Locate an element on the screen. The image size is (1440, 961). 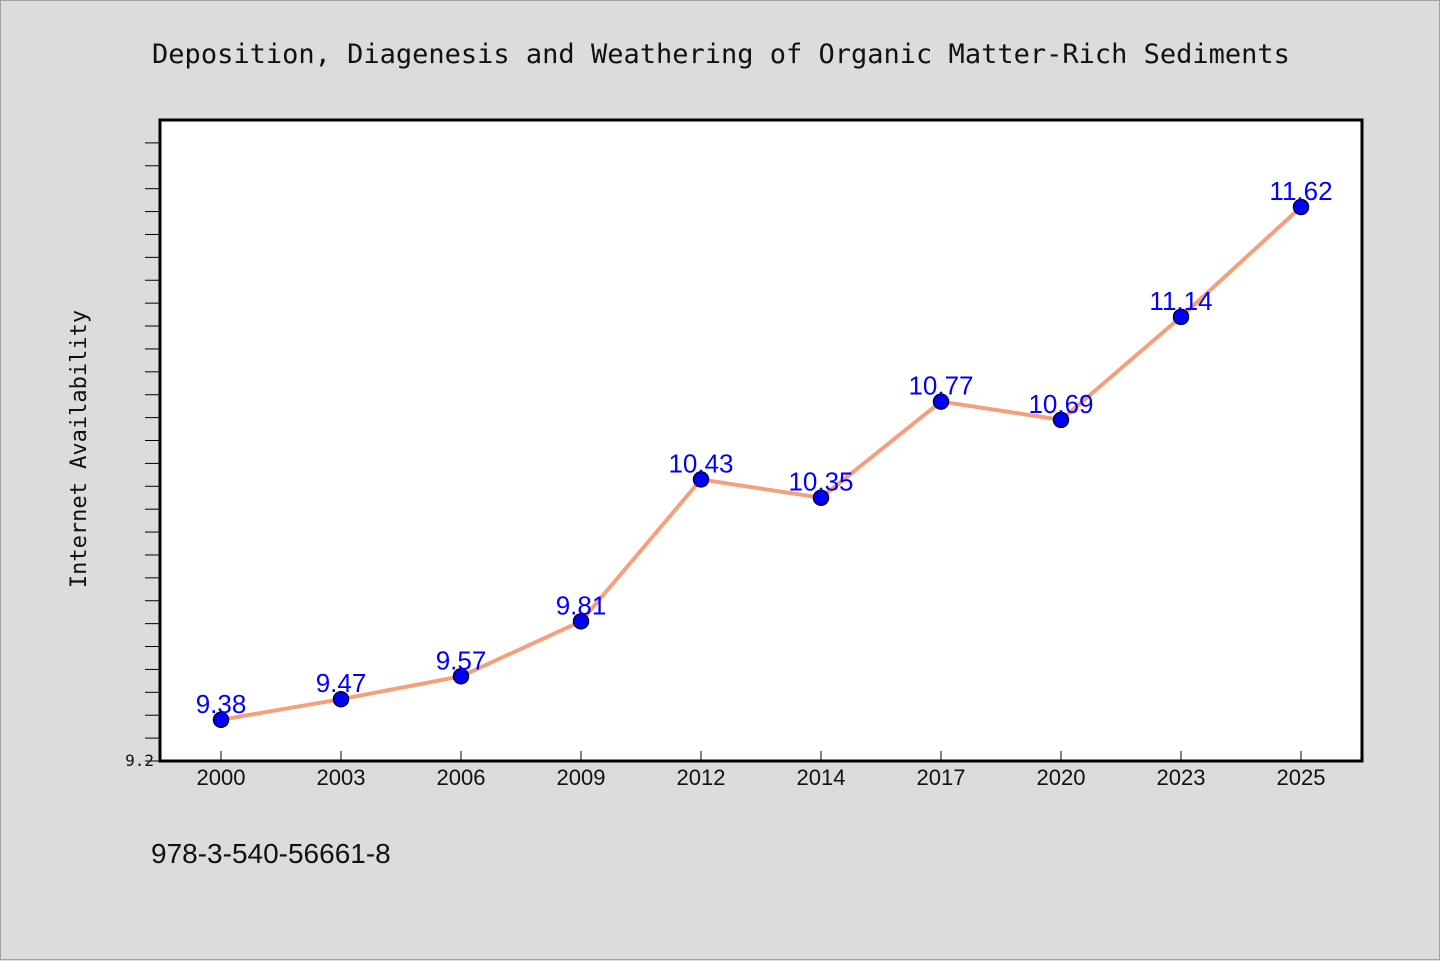
y-tick-label: 9.2 is located at coordinates (139, 760).